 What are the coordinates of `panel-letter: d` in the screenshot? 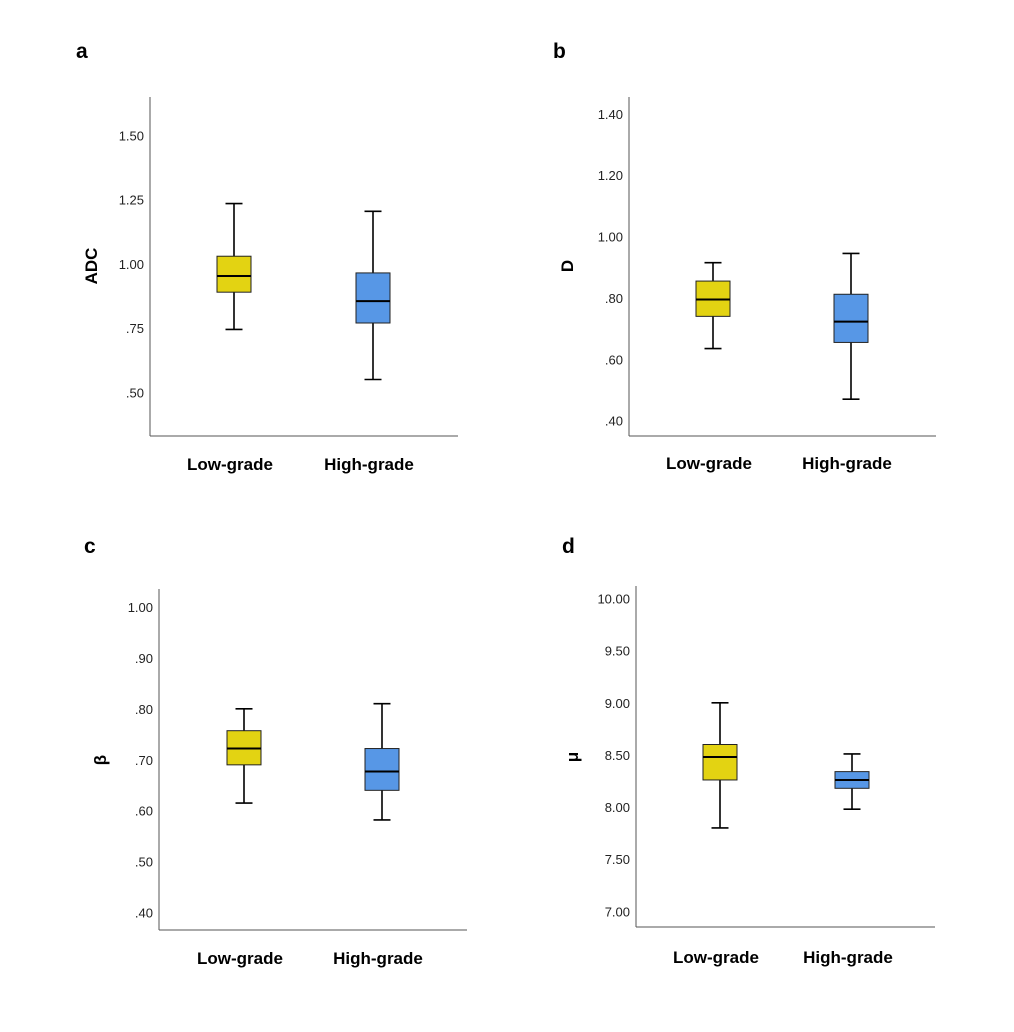 It's located at (568, 546).